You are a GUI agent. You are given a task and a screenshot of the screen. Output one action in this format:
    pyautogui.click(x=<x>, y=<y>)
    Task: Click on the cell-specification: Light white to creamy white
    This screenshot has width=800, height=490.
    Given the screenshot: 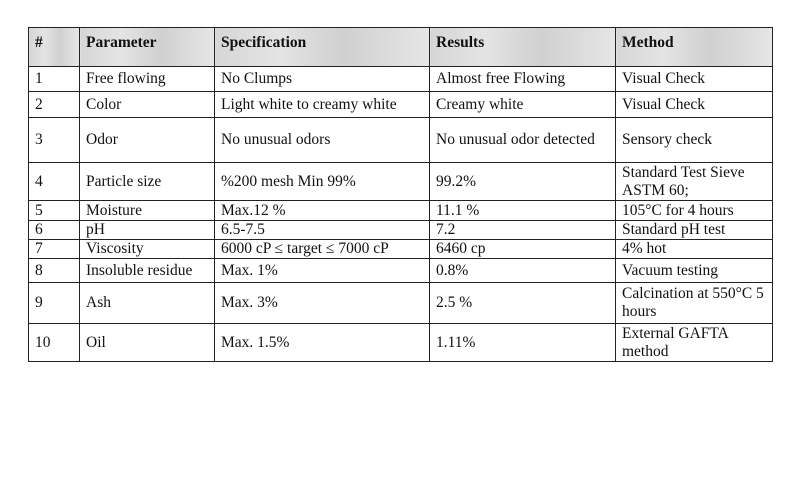 What is the action you would take?
    pyautogui.click(x=322, y=104)
    